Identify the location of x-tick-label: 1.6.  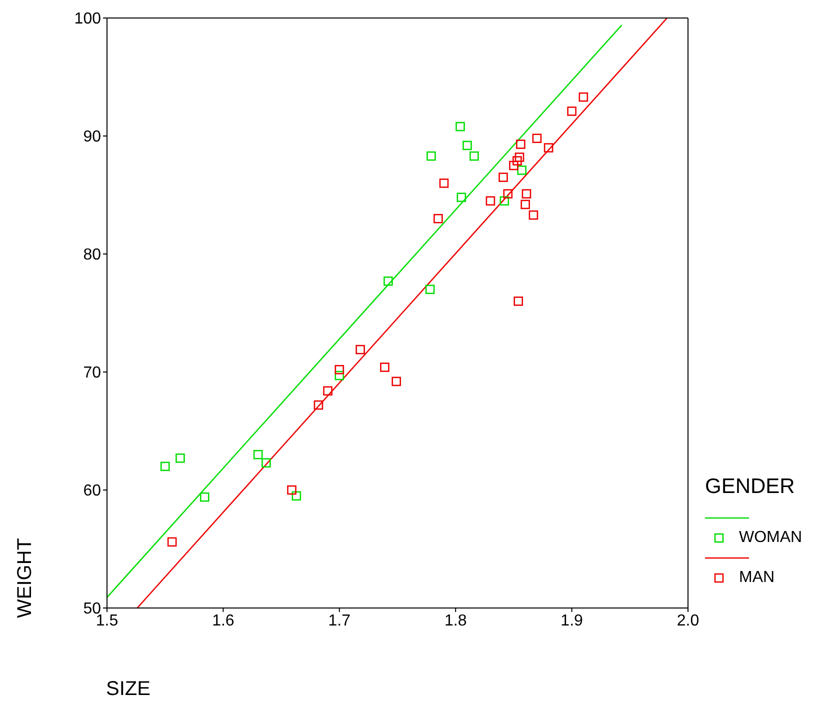
(223, 621).